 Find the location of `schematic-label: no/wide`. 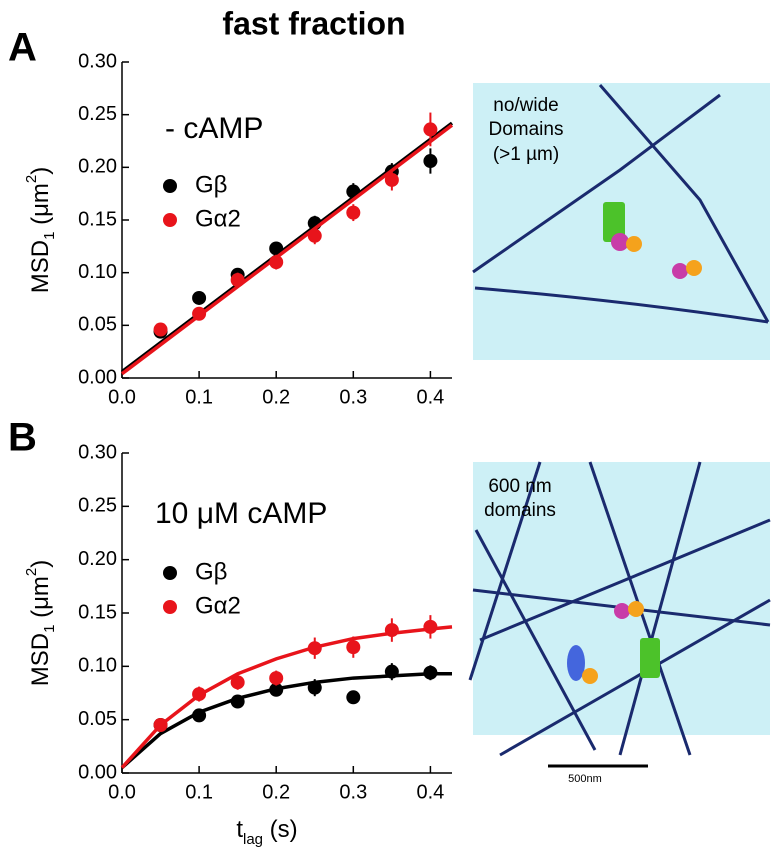

schematic-label: no/wide is located at coordinates (526, 105).